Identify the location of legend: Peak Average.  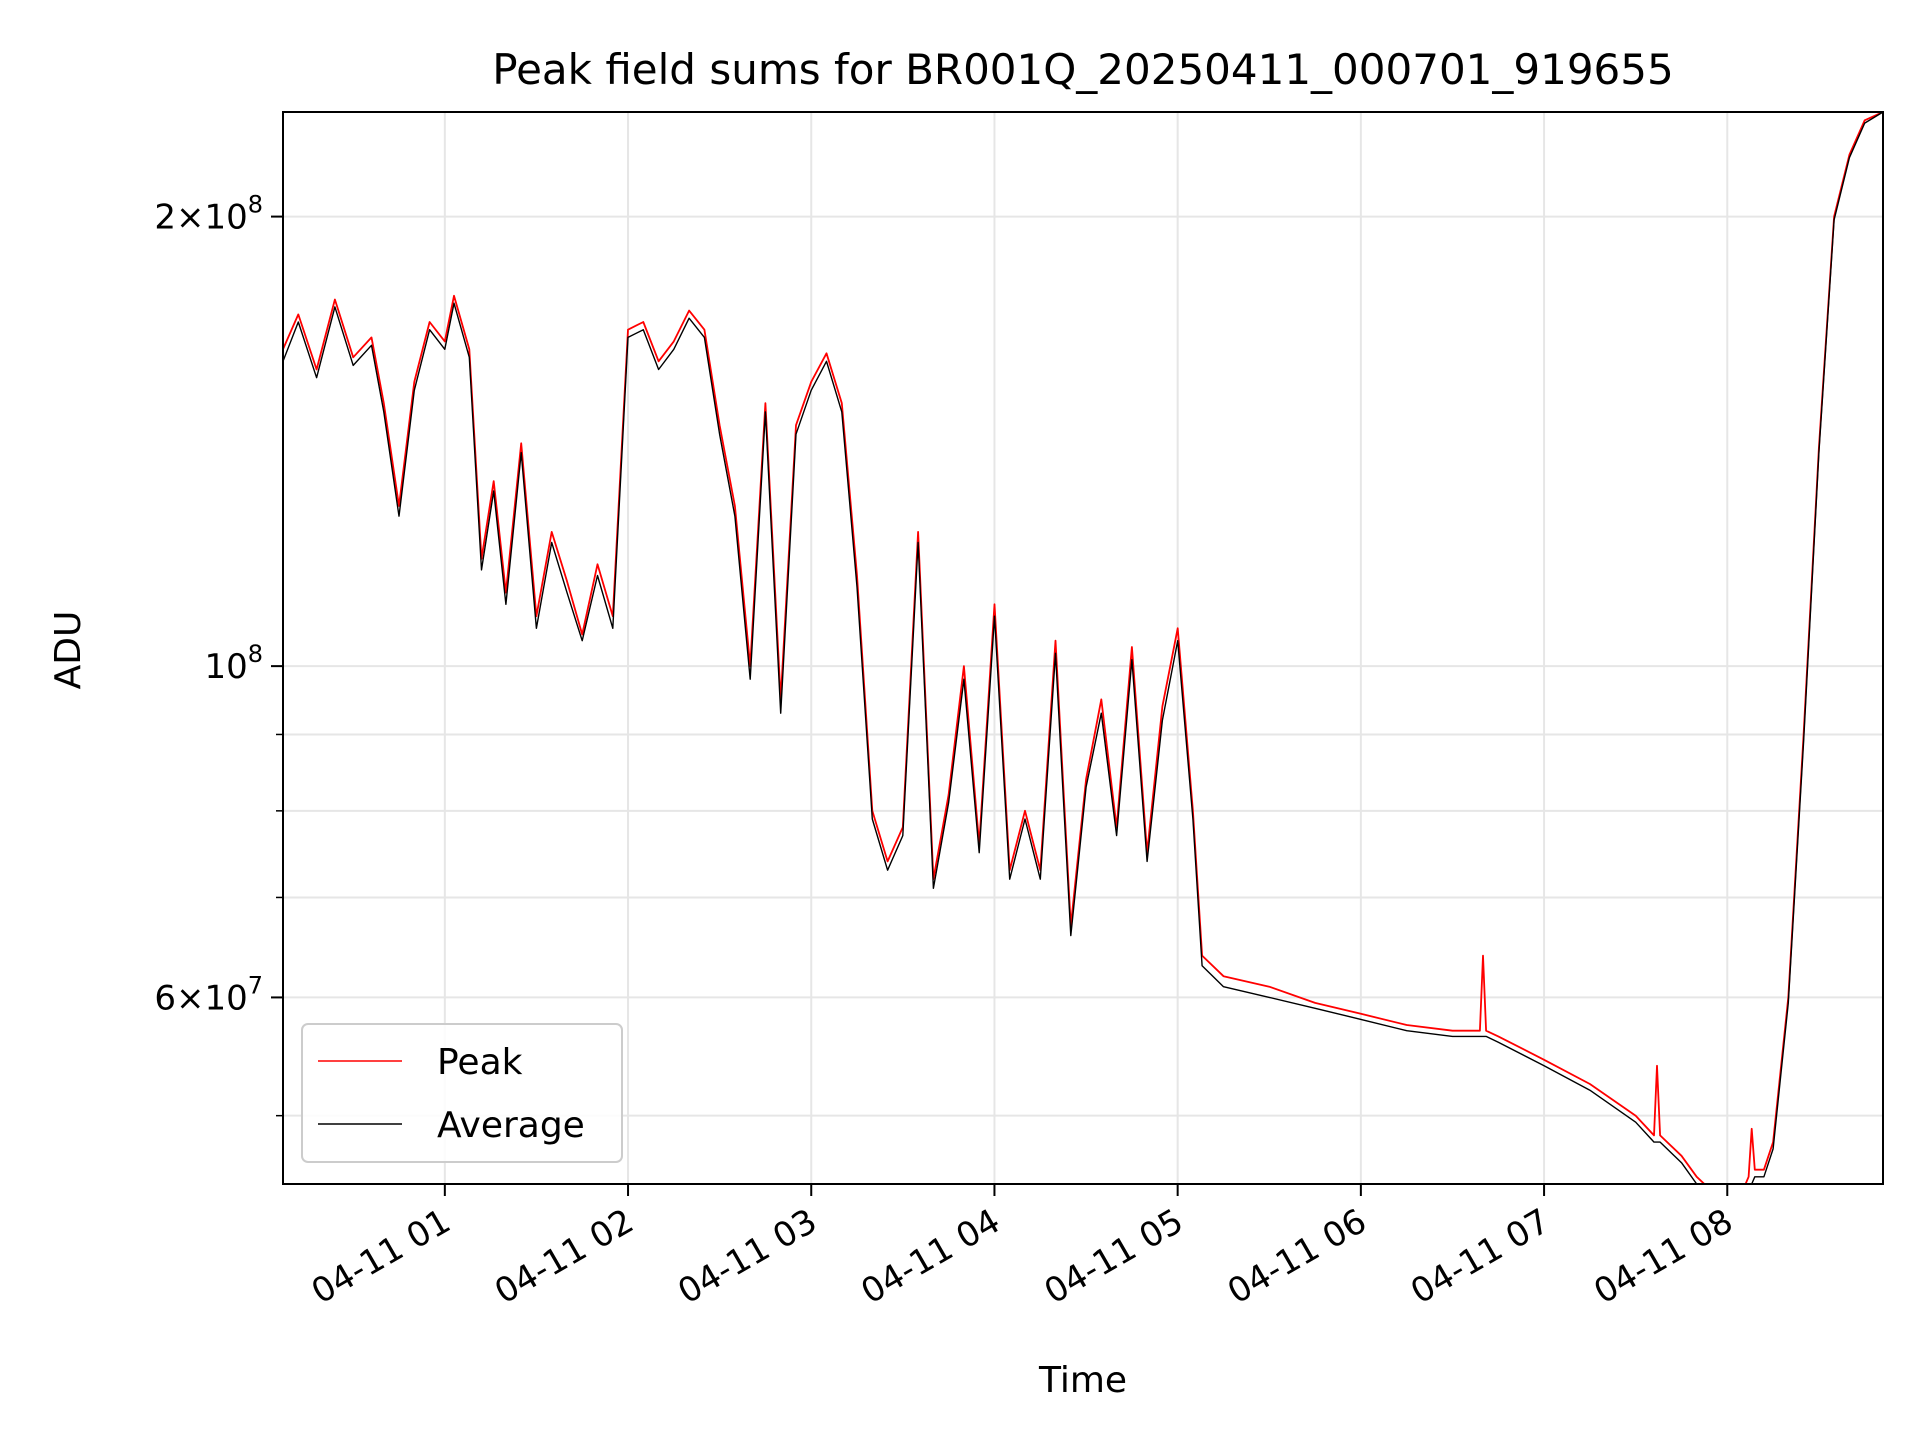
(462, 1093).